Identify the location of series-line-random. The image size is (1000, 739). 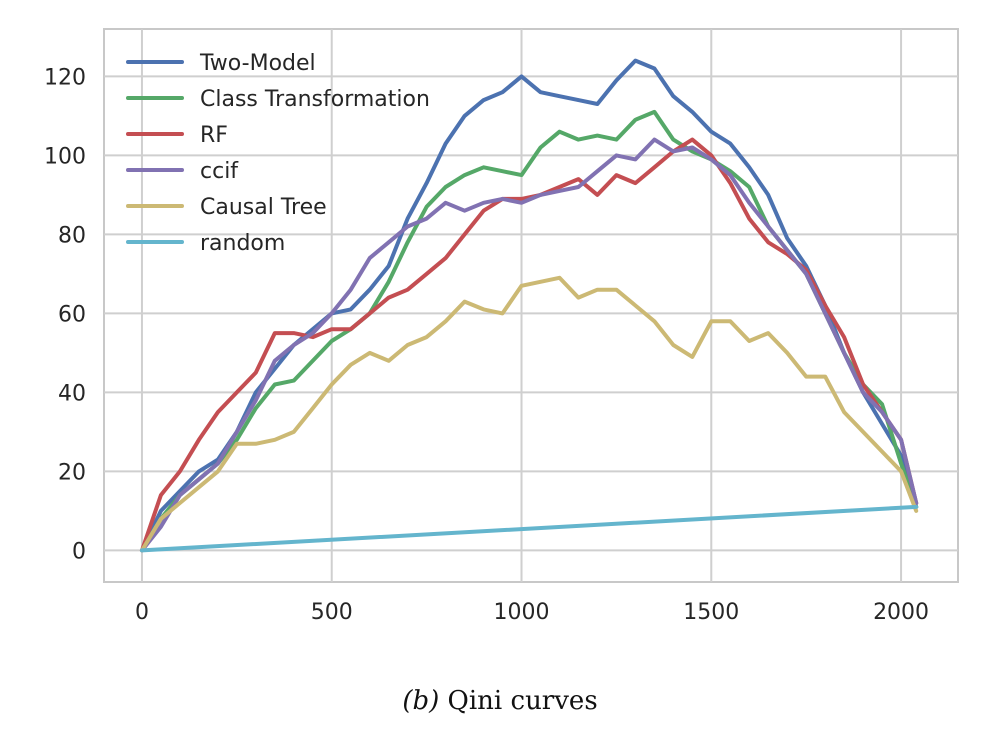
(529, 528).